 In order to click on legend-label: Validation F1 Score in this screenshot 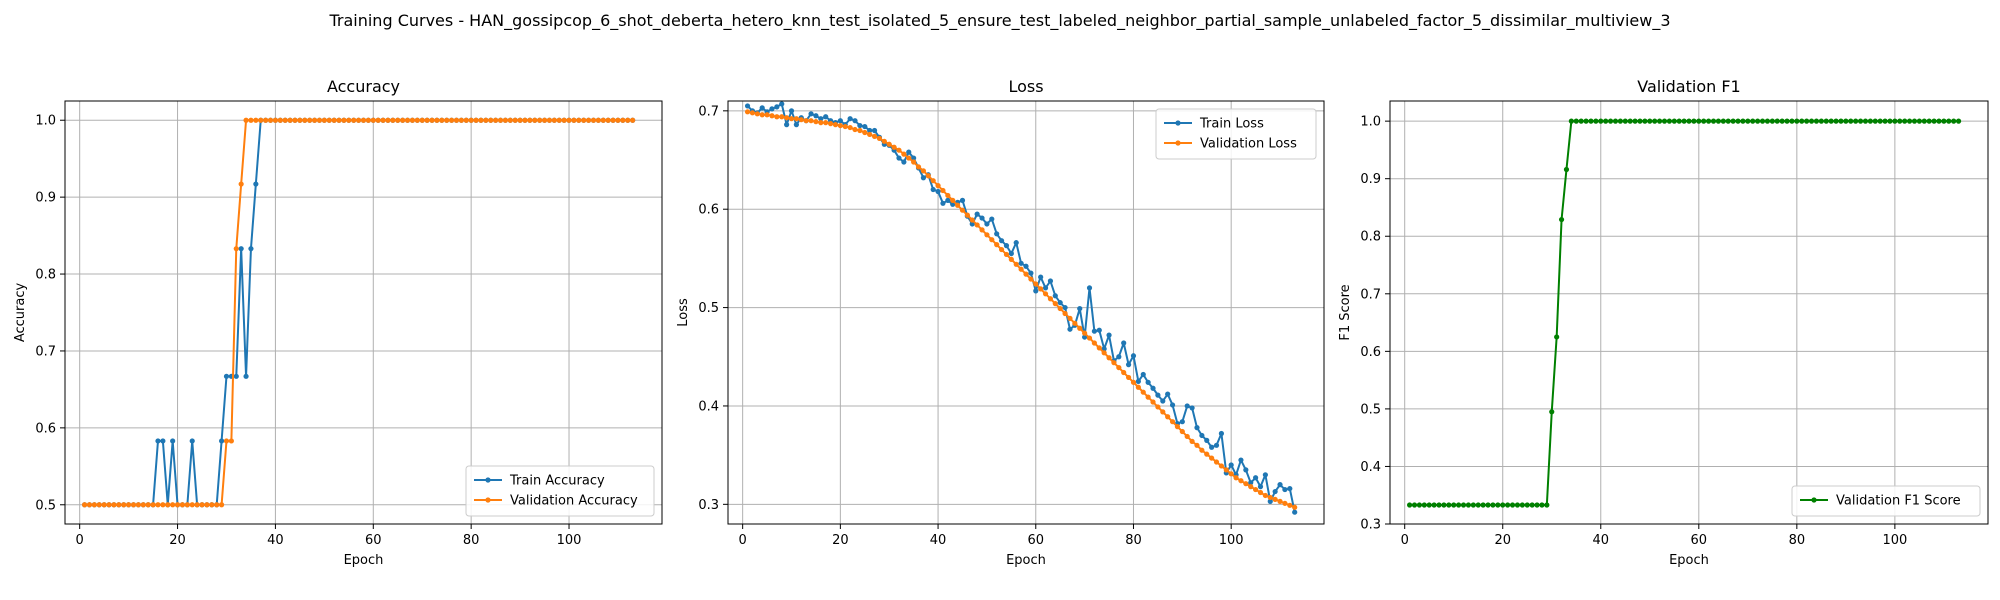, I will do `click(1898, 501)`.